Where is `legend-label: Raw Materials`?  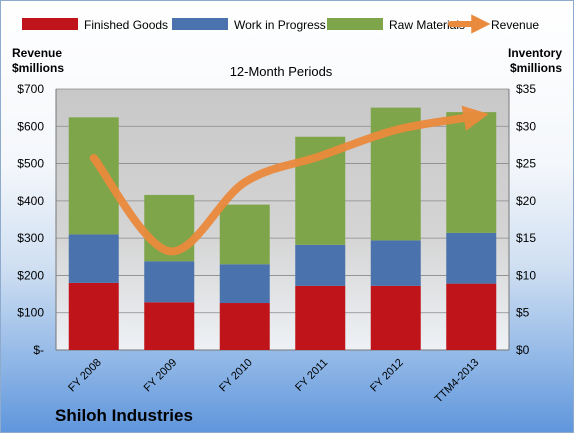
legend-label: Raw Materials is located at coordinates (427, 25).